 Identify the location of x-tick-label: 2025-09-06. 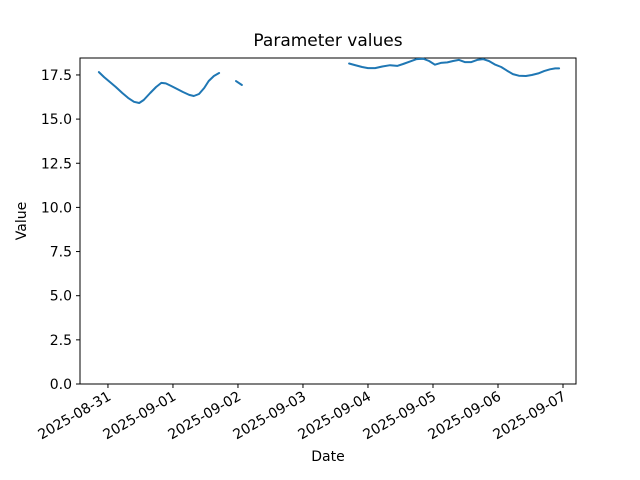
(465, 416).